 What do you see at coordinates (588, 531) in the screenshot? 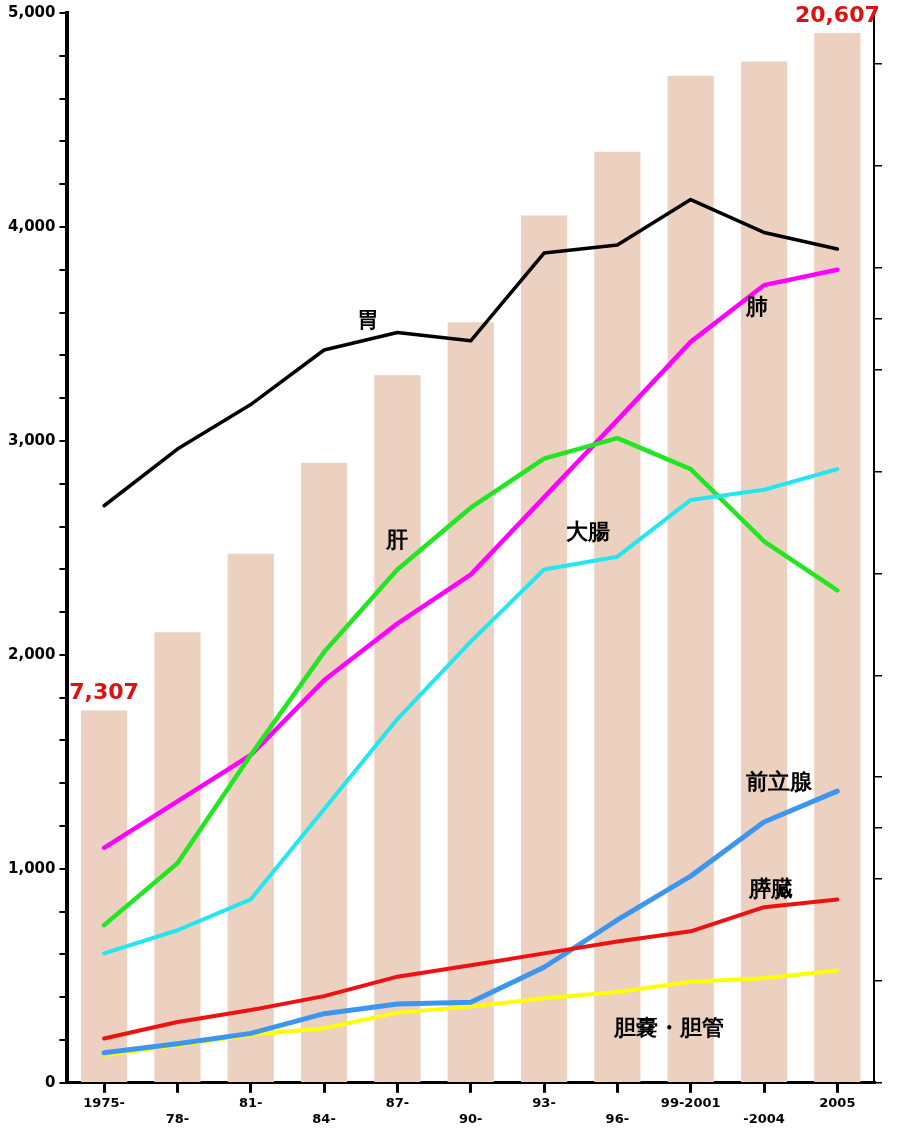
I see `series-label: 大腸` at bounding box center [588, 531].